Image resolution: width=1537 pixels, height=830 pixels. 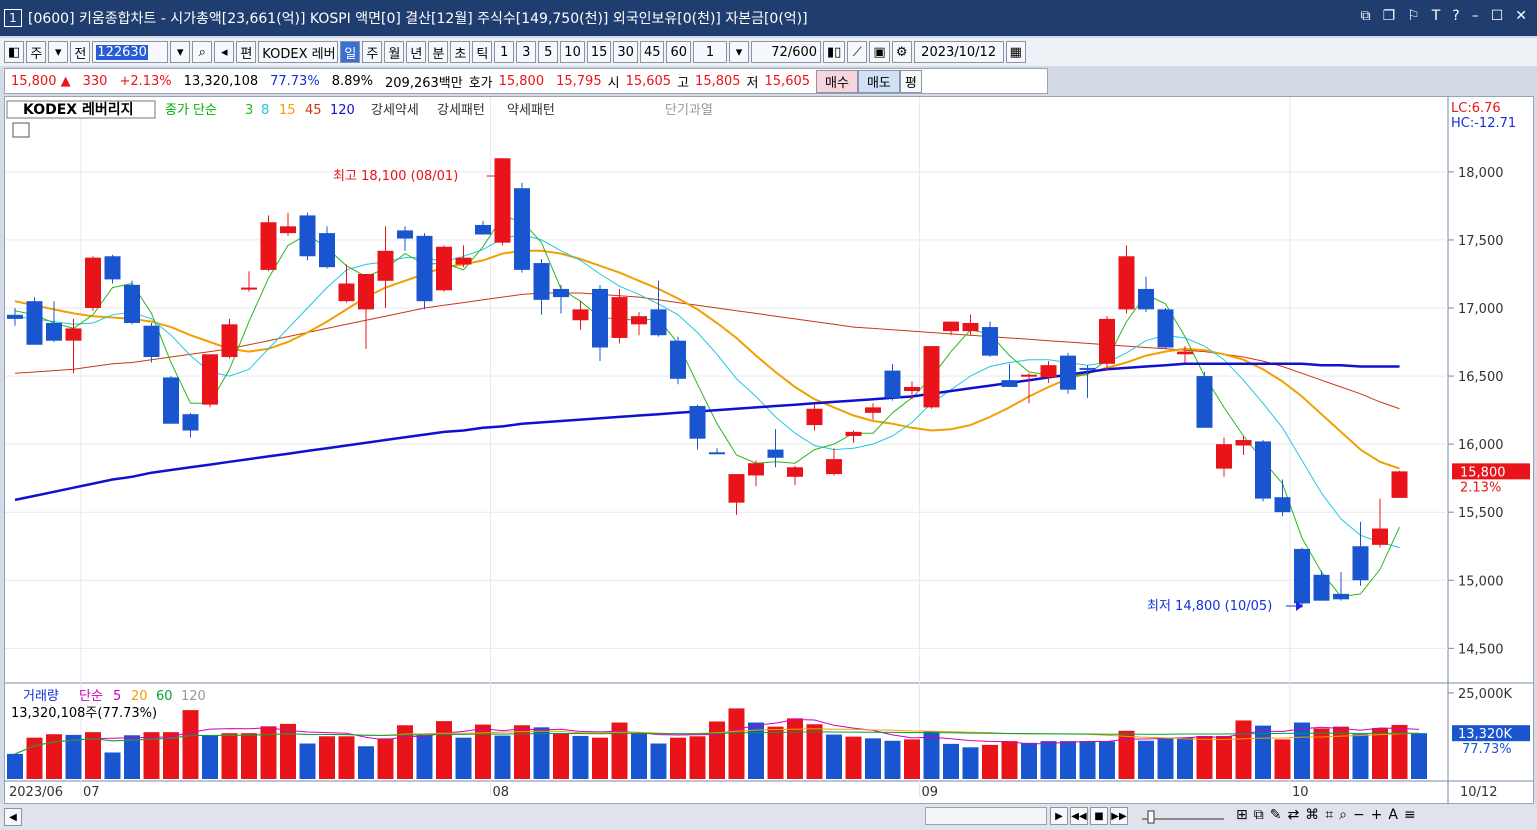 I want to click on date-field: 2023/10/12, so click(x=958, y=52).